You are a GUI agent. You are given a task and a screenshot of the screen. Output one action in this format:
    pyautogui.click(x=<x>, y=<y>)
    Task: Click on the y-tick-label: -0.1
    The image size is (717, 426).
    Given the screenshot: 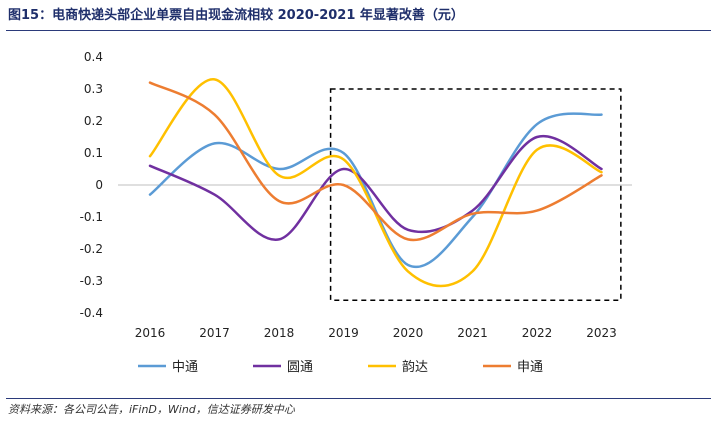 What is the action you would take?
    pyautogui.click(x=91, y=217)
    